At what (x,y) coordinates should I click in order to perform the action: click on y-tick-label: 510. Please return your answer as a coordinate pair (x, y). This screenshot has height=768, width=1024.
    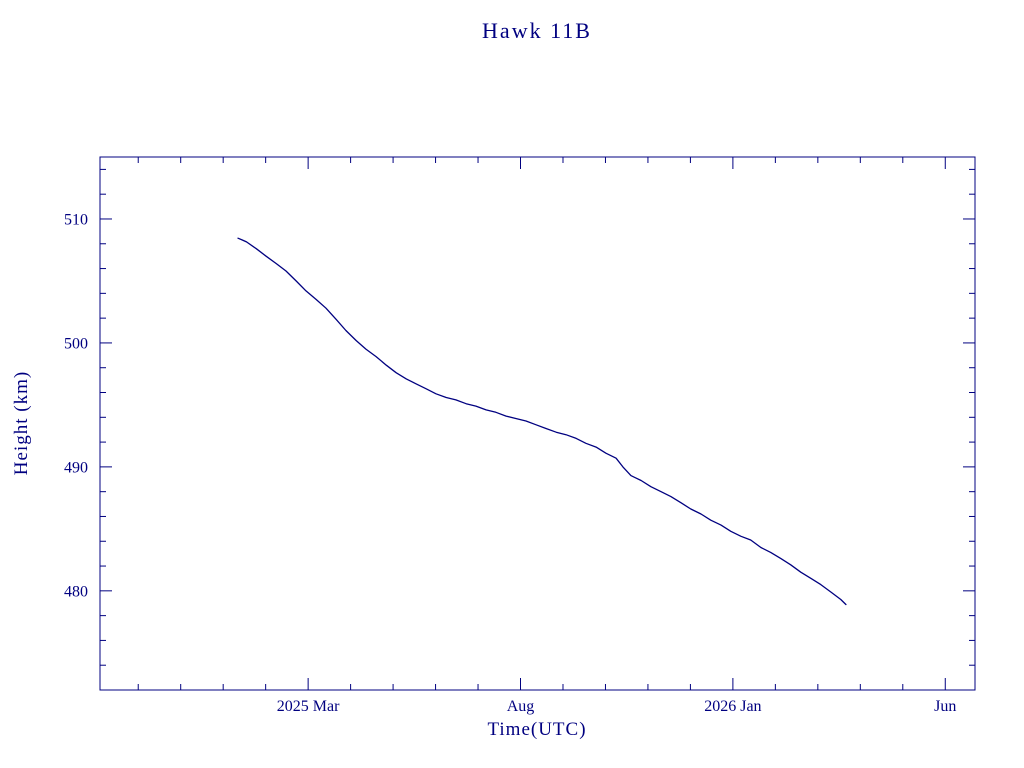
    Looking at the image, I should click on (76, 219).